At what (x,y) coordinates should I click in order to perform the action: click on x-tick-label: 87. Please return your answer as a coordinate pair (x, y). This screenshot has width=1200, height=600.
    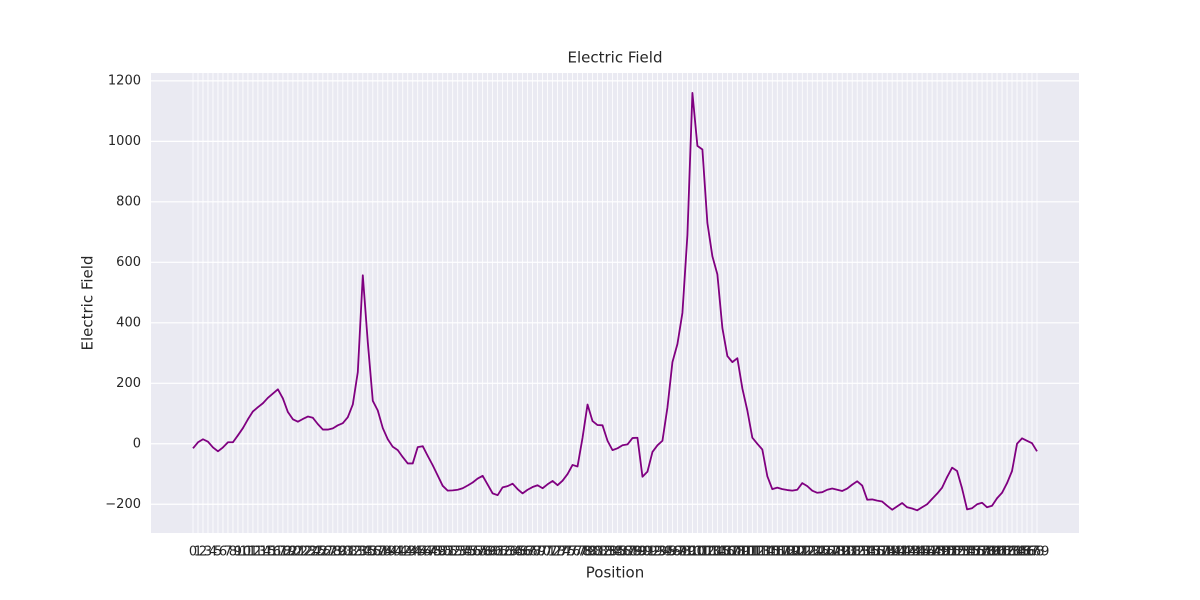
    Looking at the image, I should click on (627, 552).